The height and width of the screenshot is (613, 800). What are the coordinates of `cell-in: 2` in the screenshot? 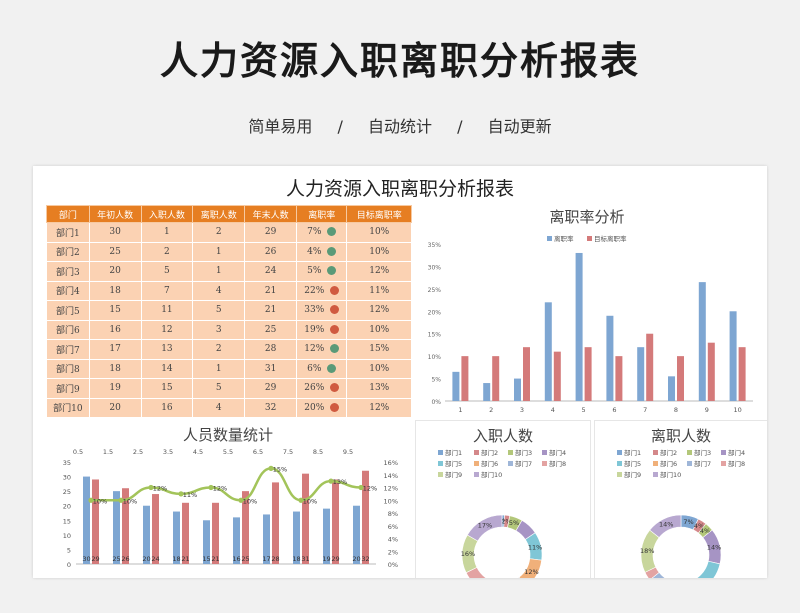 It's located at (167, 251).